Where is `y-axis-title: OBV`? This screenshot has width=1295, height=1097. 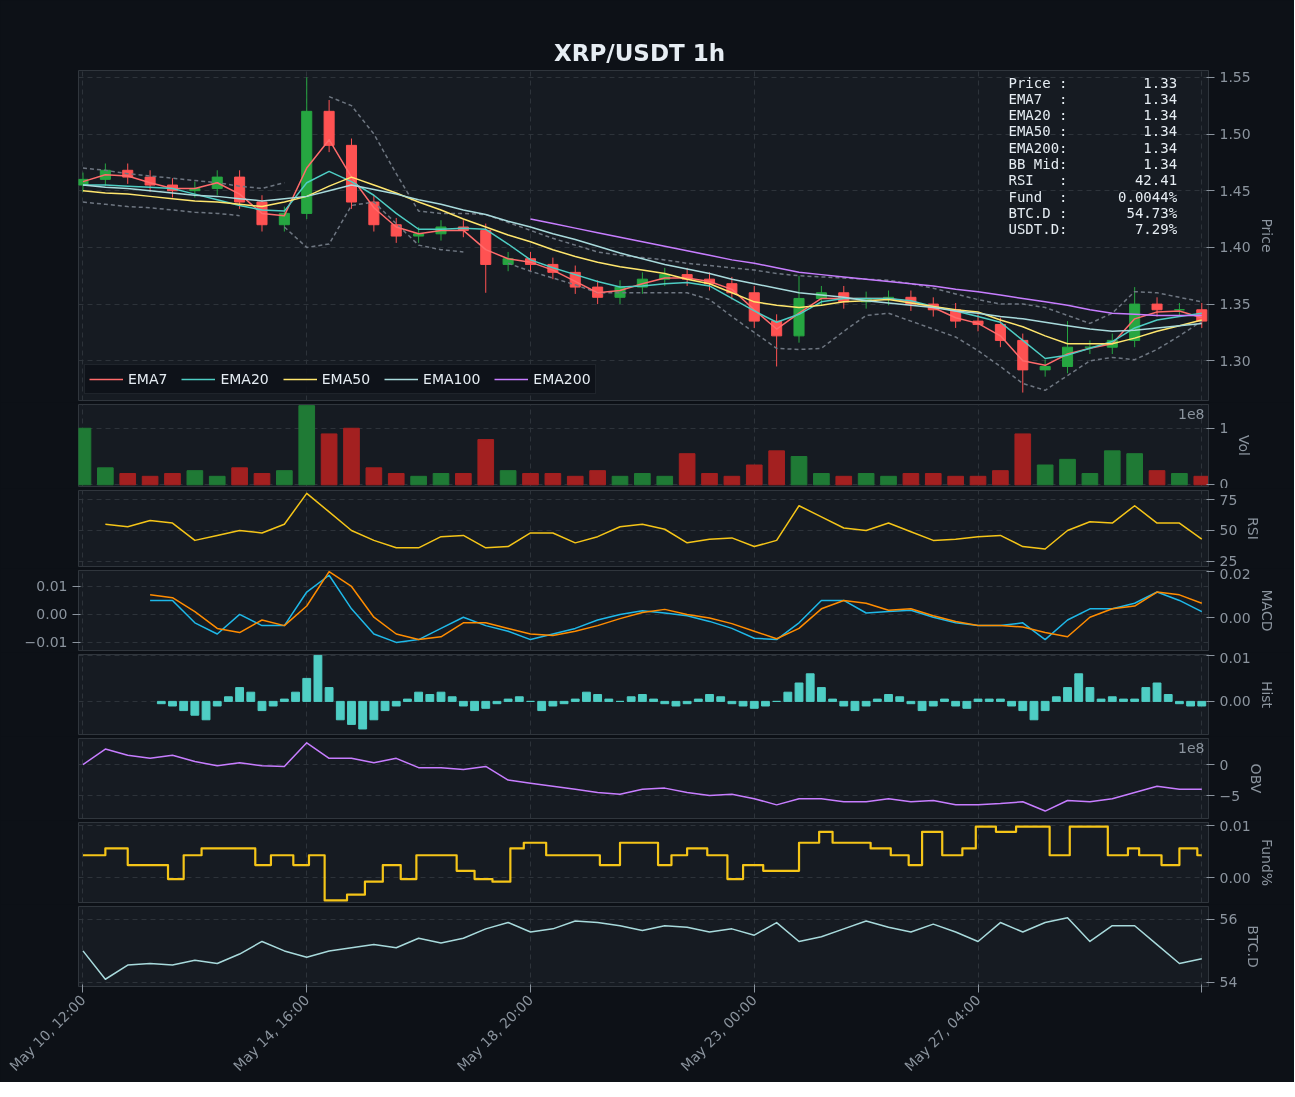
y-axis-title: OBV is located at coordinates (1256, 778).